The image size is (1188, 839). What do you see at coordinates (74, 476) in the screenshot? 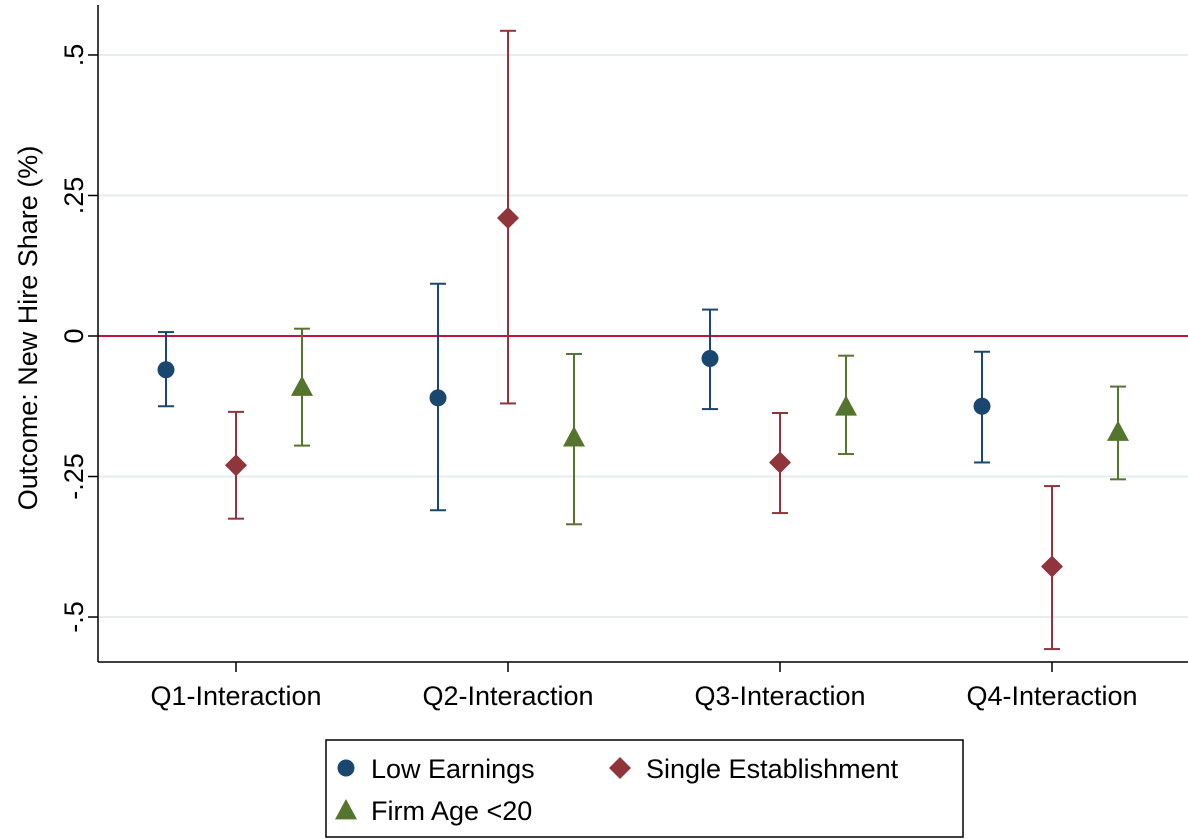
I see `y-tick-label: -.25` at bounding box center [74, 476].